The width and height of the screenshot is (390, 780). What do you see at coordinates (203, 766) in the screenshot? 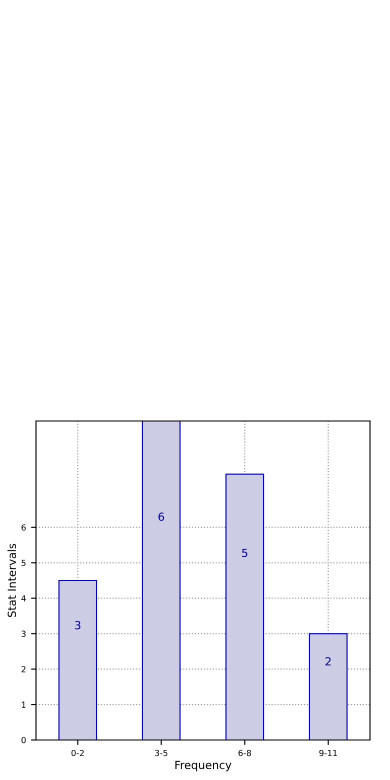
I see `x-axis-title: Frequency` at bounding box center [203, 766].